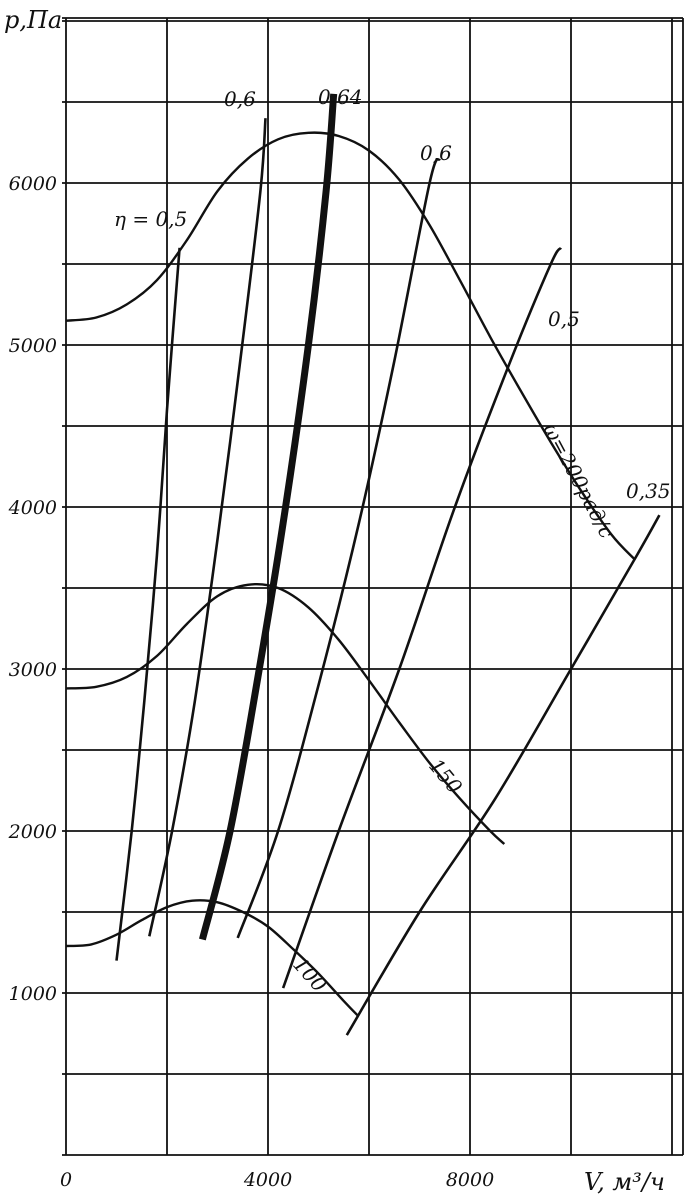 The width and height of the screenshot is (697, 1195). Describe the element at coordinates (340, 97) in the screenshot. I see `efficiency-label-2: 0,64` at that location.